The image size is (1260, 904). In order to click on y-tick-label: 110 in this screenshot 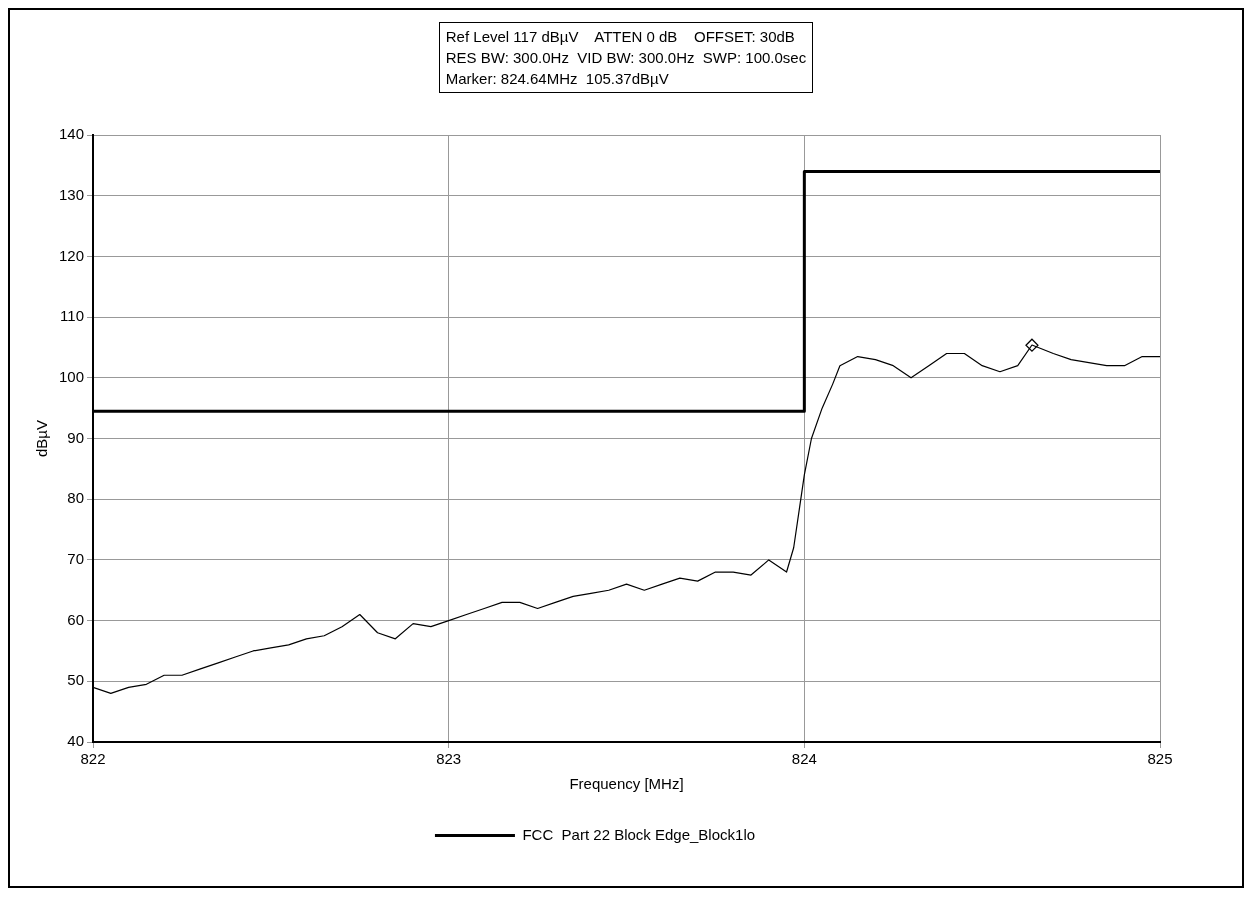, I will do `click(72, 316)`.